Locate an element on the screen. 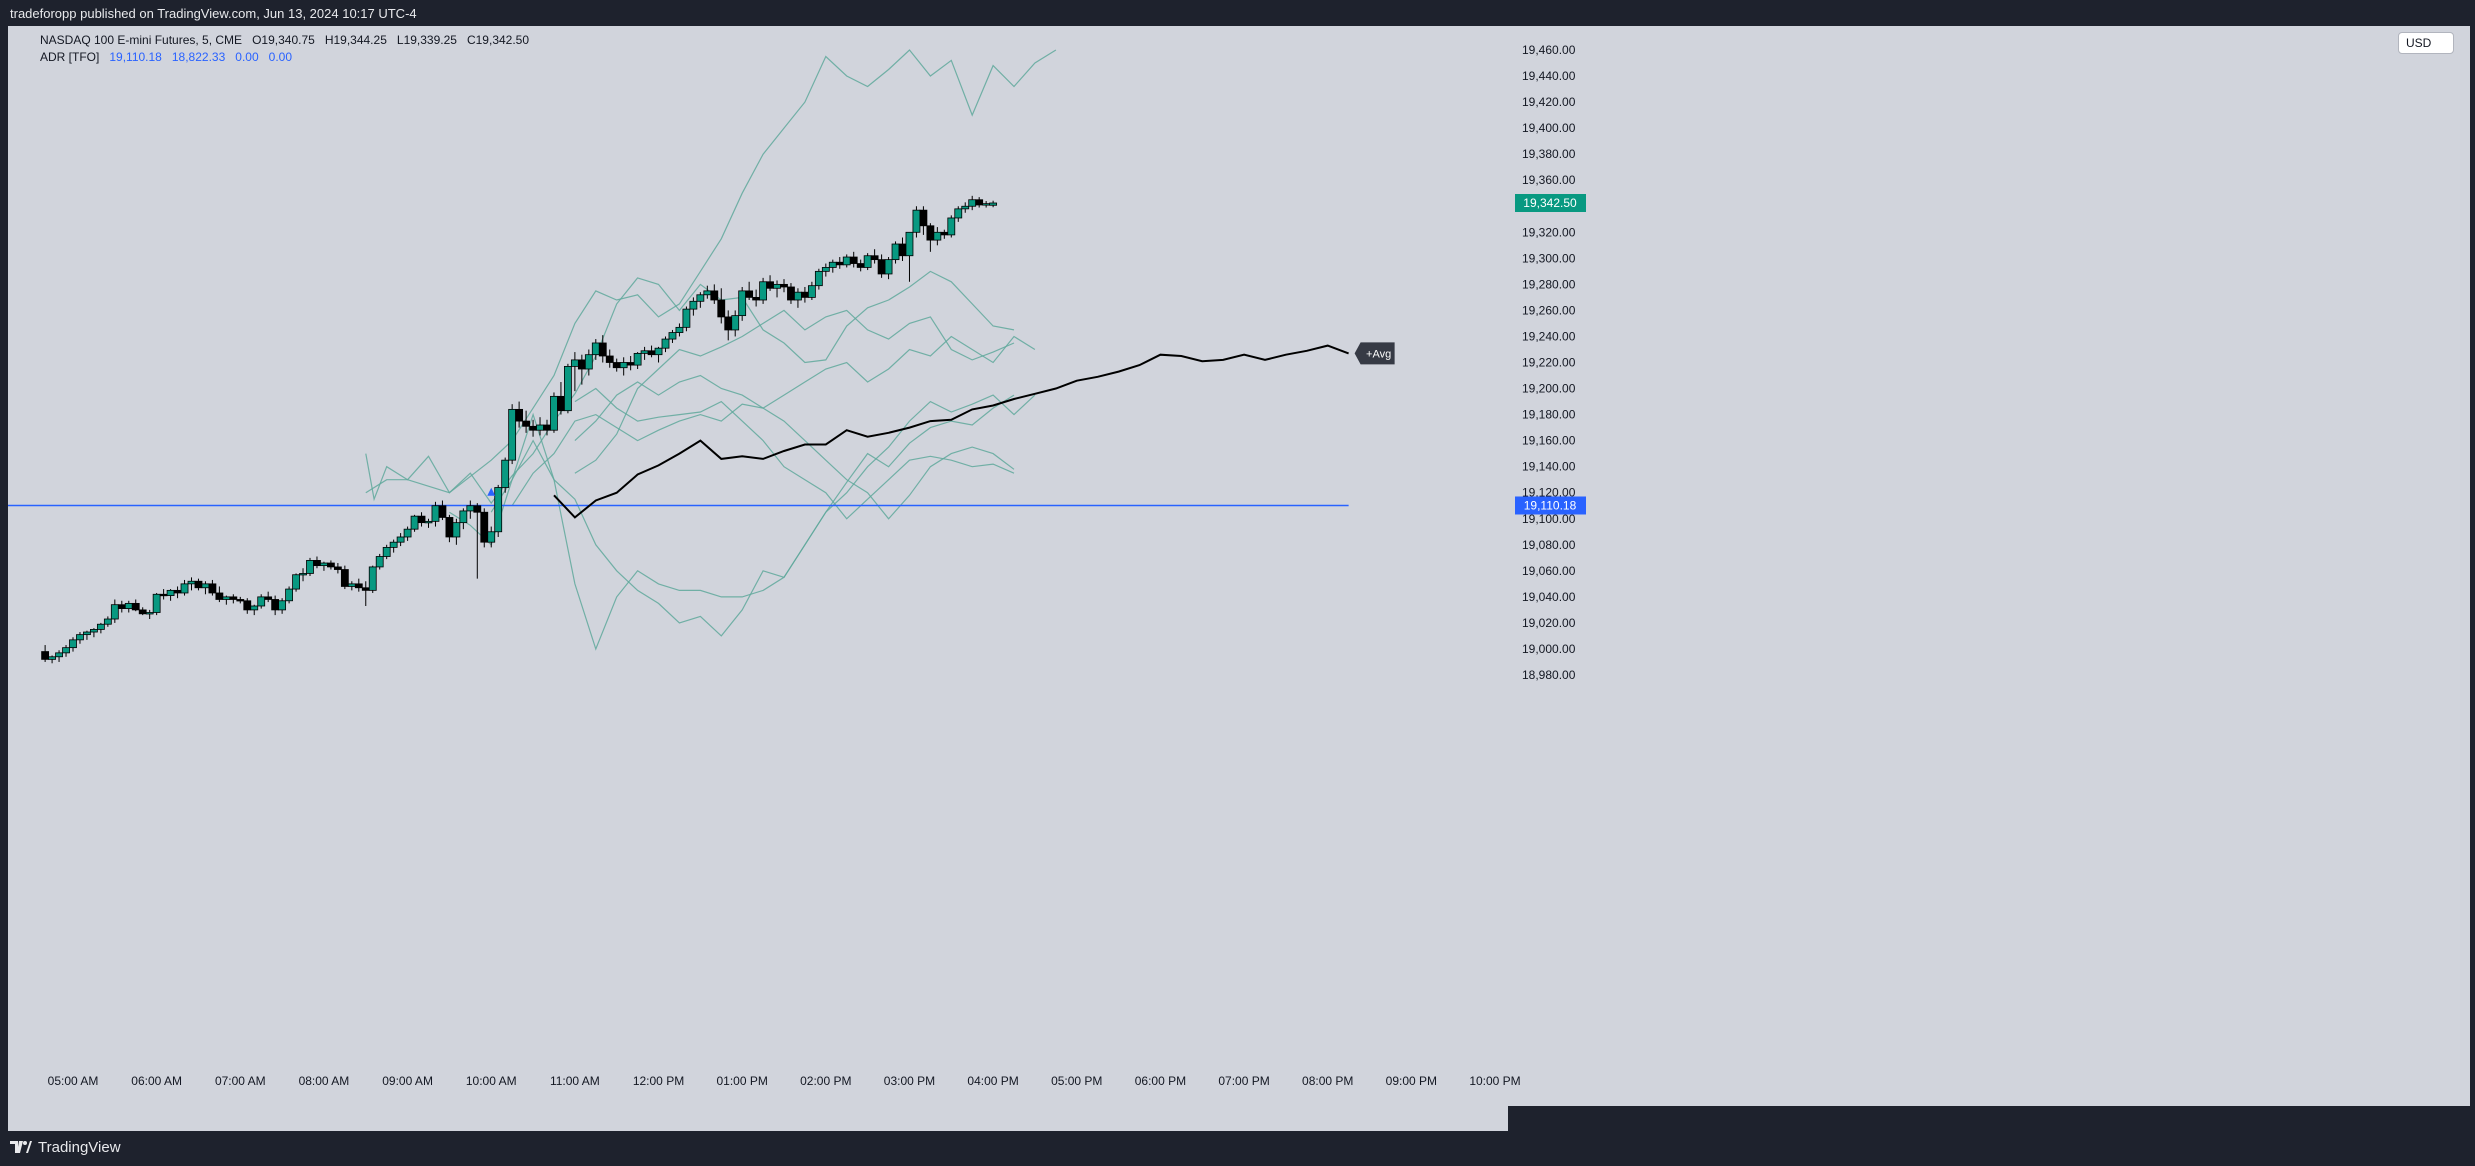 The width and height of the screenshot is (2475, 1166). indicator-value-2: 18,822.33 is located at coordinates (198, 57).